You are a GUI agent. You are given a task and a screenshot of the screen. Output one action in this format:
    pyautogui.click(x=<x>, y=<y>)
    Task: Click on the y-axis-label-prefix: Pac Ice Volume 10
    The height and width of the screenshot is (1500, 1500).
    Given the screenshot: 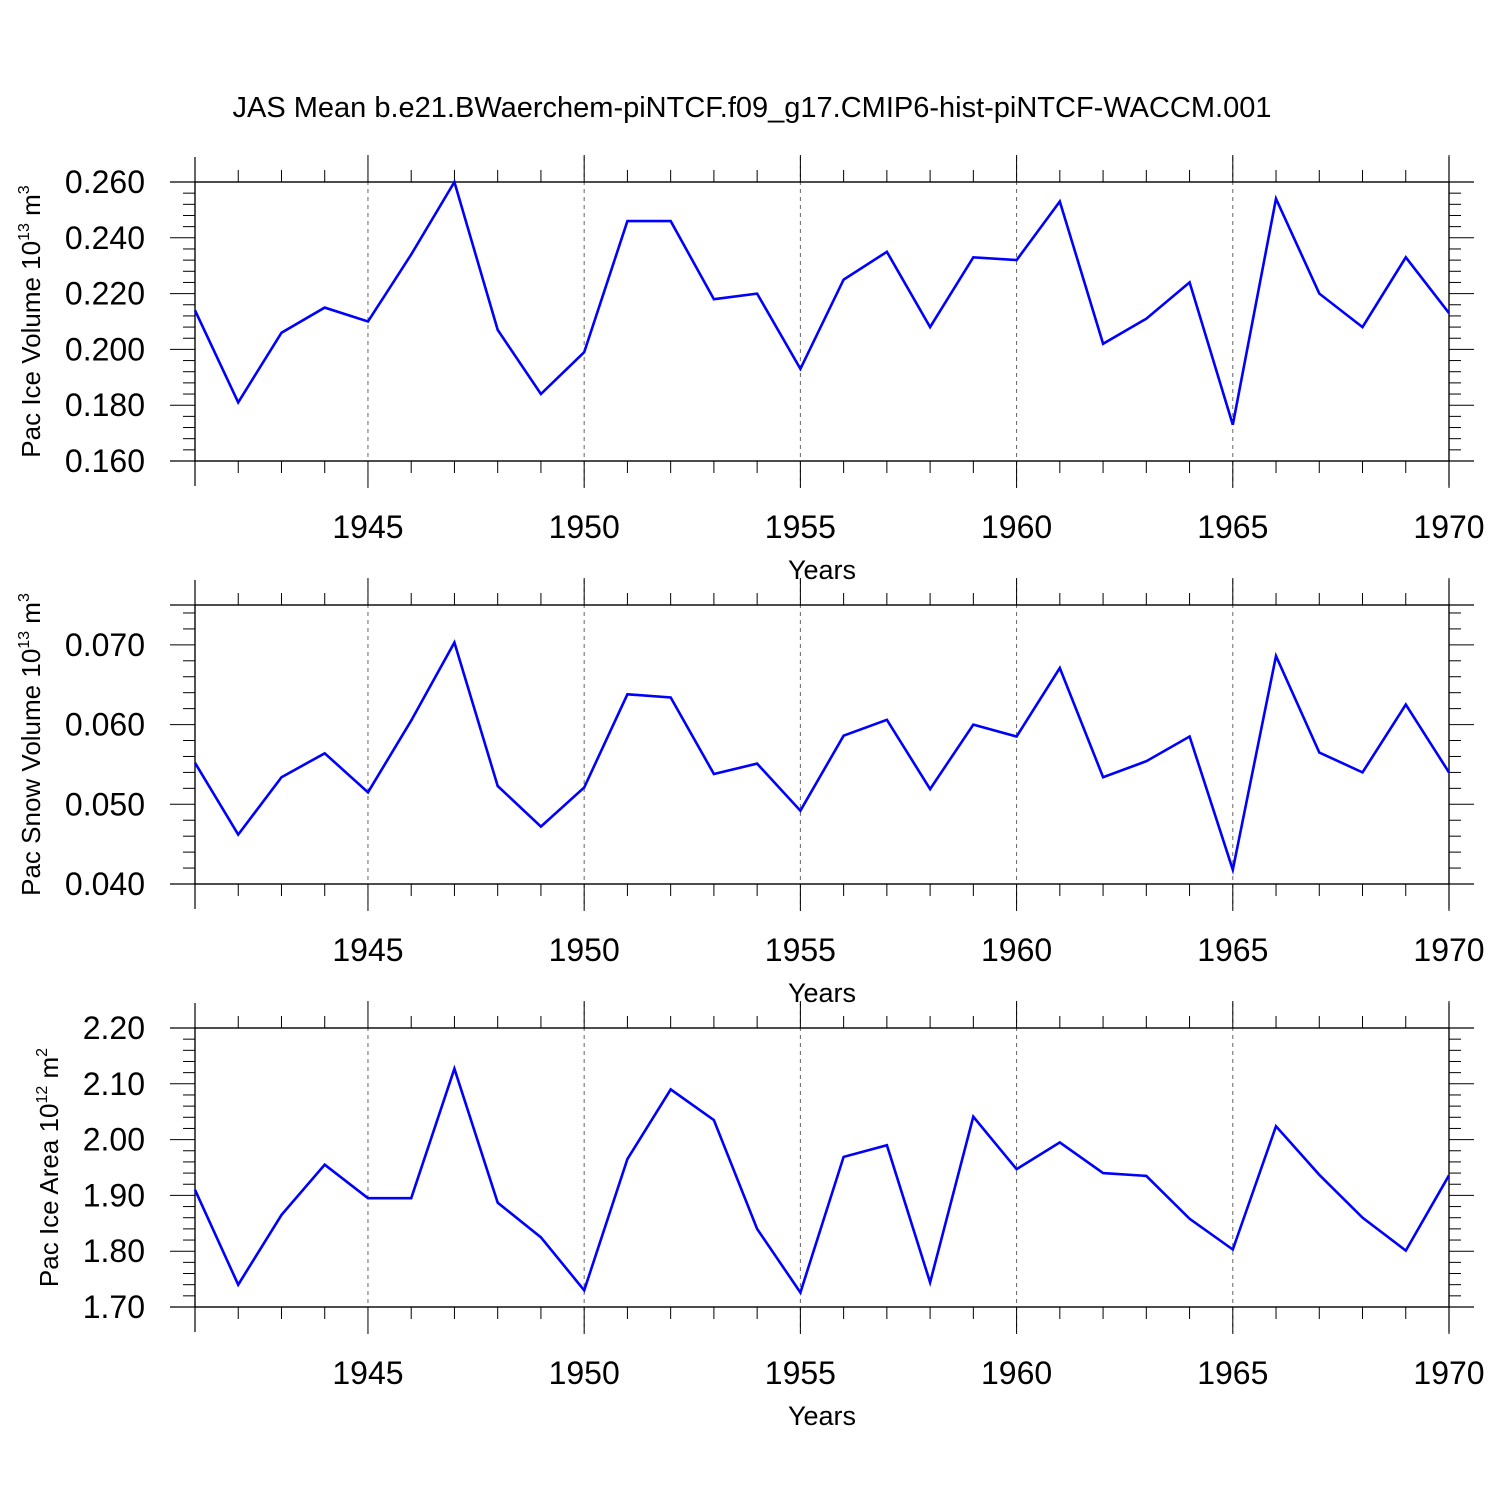 What is the action you would take?
    pyautogui.click(x=31, y=349)
    